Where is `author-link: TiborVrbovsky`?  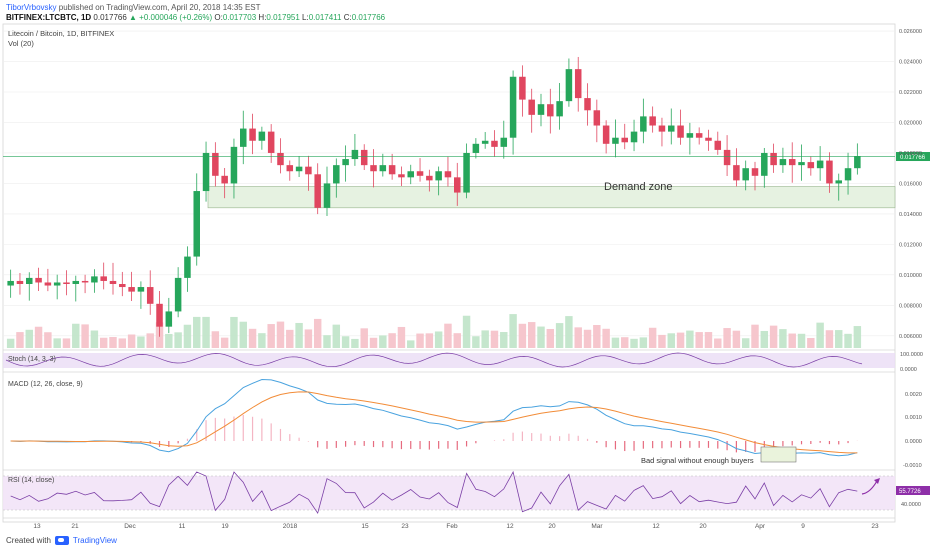
author-link: TiborVrbovsky is located at coordinates (31, 7).